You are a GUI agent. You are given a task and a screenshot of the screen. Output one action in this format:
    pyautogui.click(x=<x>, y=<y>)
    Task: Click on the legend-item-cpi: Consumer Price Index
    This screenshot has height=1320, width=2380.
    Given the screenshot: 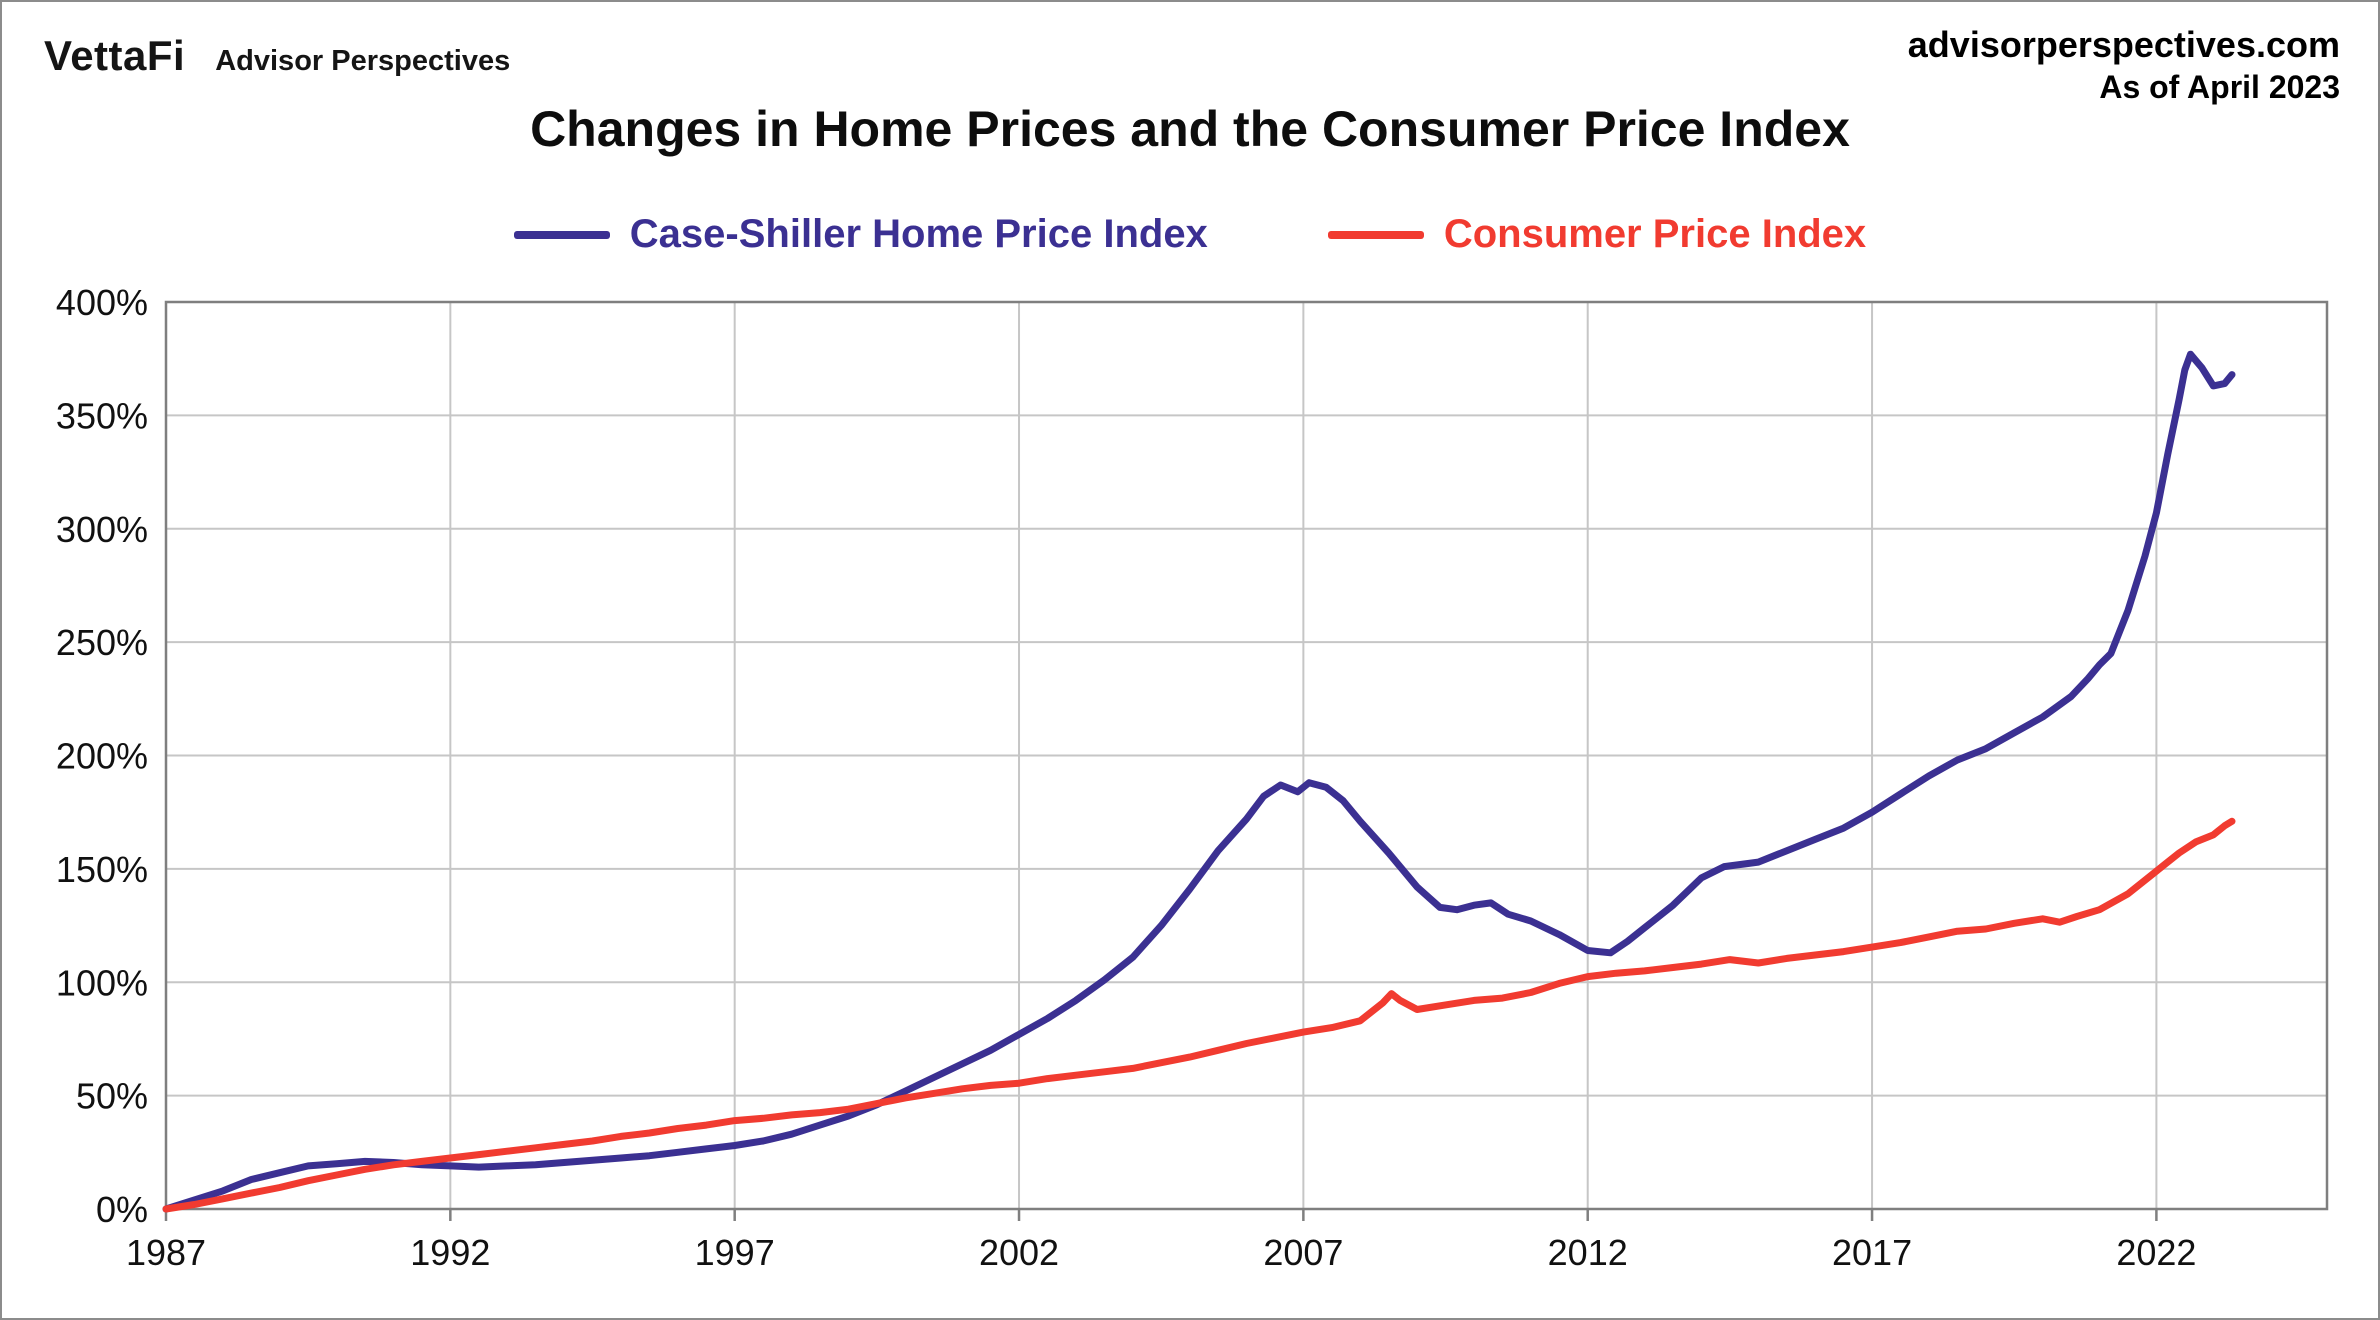 What is the action you would take?
    pyautogui.click(x=1597, y=234)
    